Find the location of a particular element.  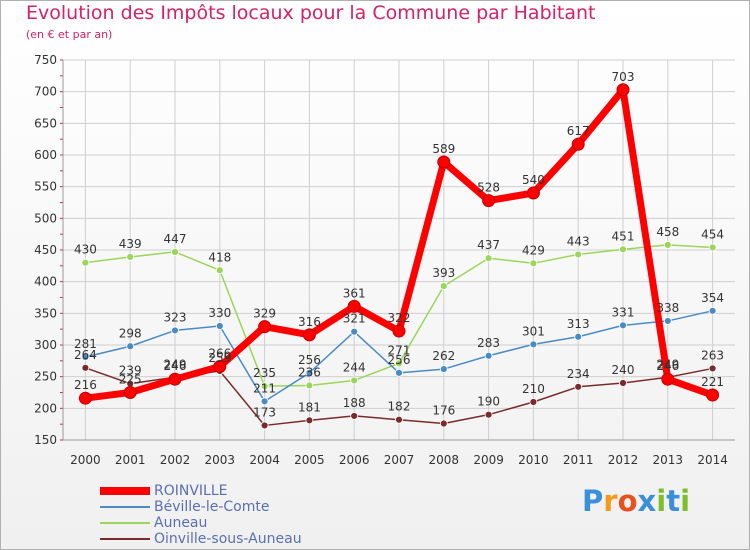

legend-swatch-roinville is located at coordinates (125, 491).